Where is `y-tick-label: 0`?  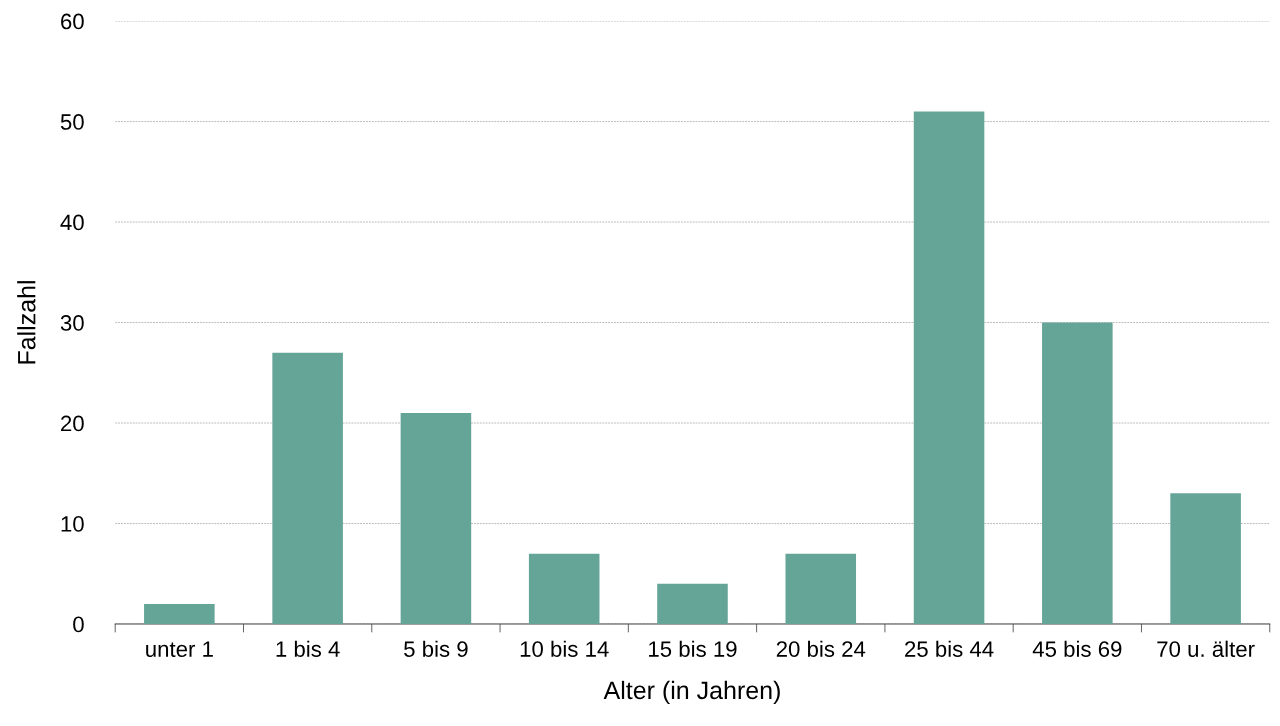 y-tick-label: 0 is located at coordinates (78, 624).